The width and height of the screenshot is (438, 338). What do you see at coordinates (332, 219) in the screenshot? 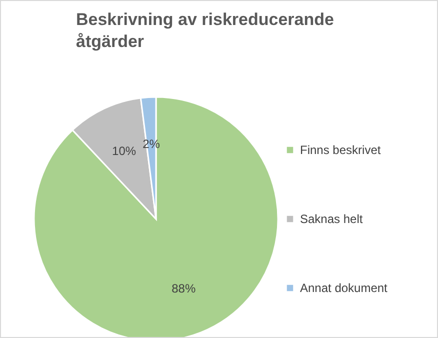
I see `legend-label: Saknas helt` at bounding box center [332, 219].